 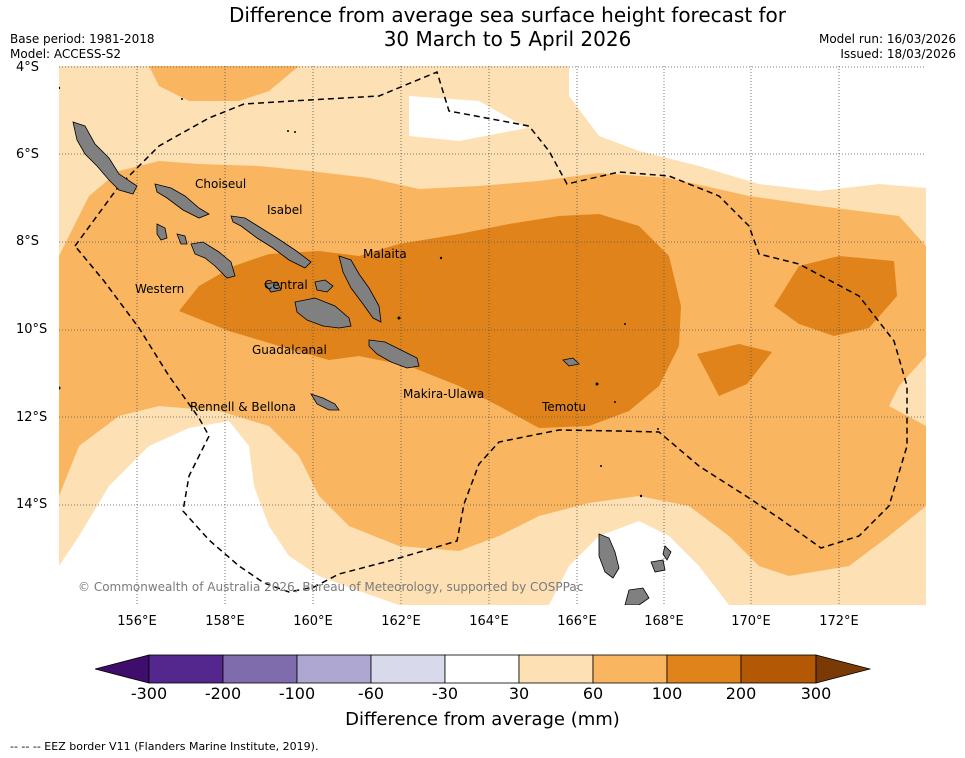 What do you see at coordinates (66, 54) in the screenshot?
I see `model-name: Model: ACCESS-S2` at bounding box center [66, 54].